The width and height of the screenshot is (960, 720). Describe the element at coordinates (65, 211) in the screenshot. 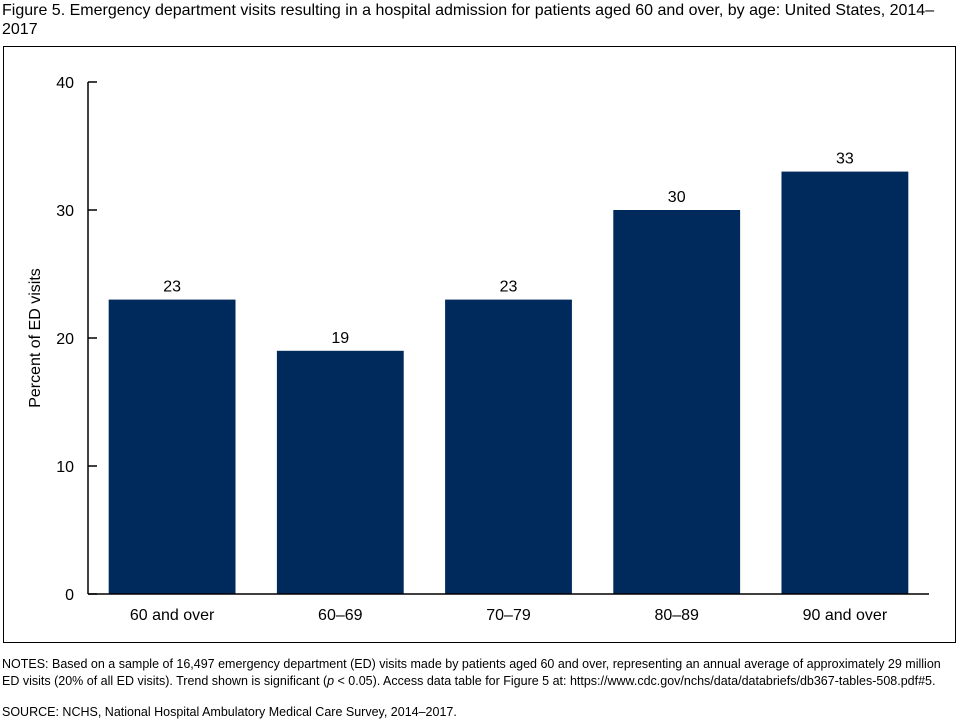

I see `y-tick-label: 30` at that location.